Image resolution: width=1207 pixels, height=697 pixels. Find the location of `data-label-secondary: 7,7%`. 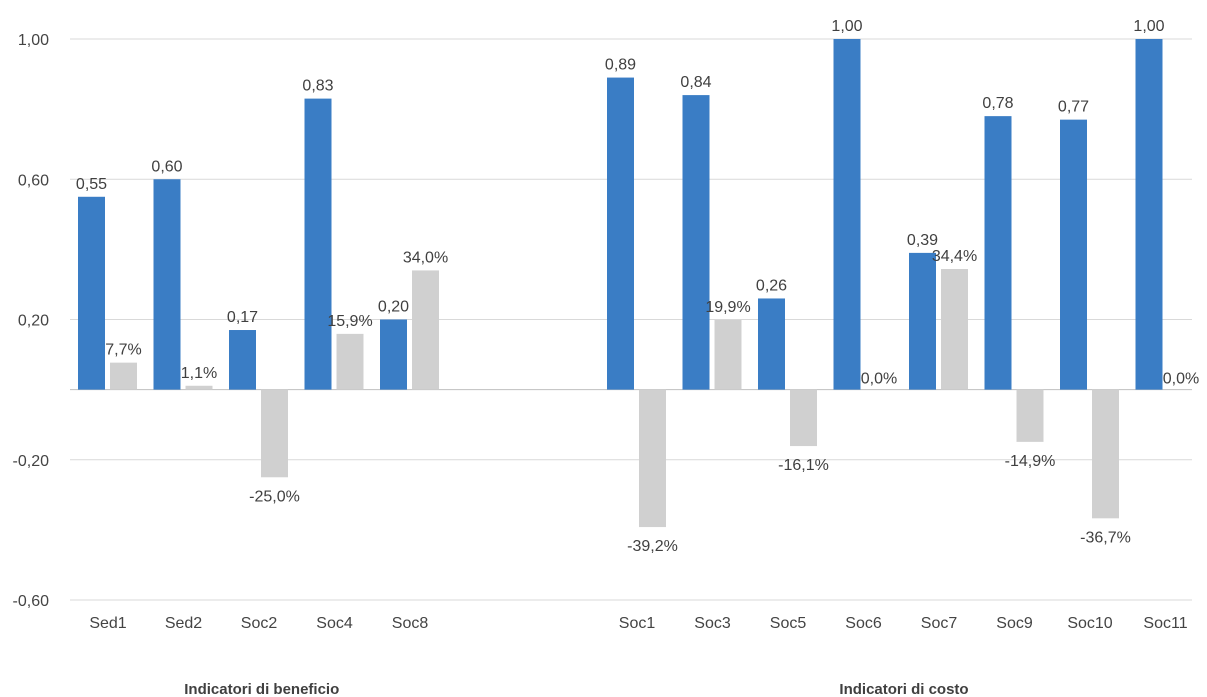

data-label-secondary: 7,7% is located at coordinates (123, 350).